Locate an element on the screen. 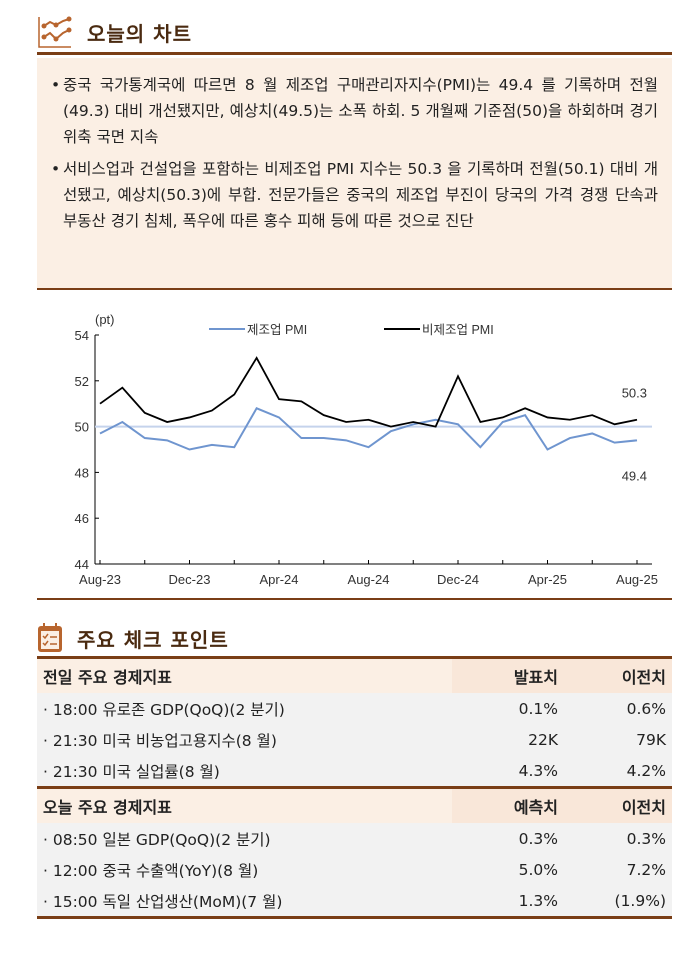  actual-value: 0.1% is located at coordinates (508, 708).